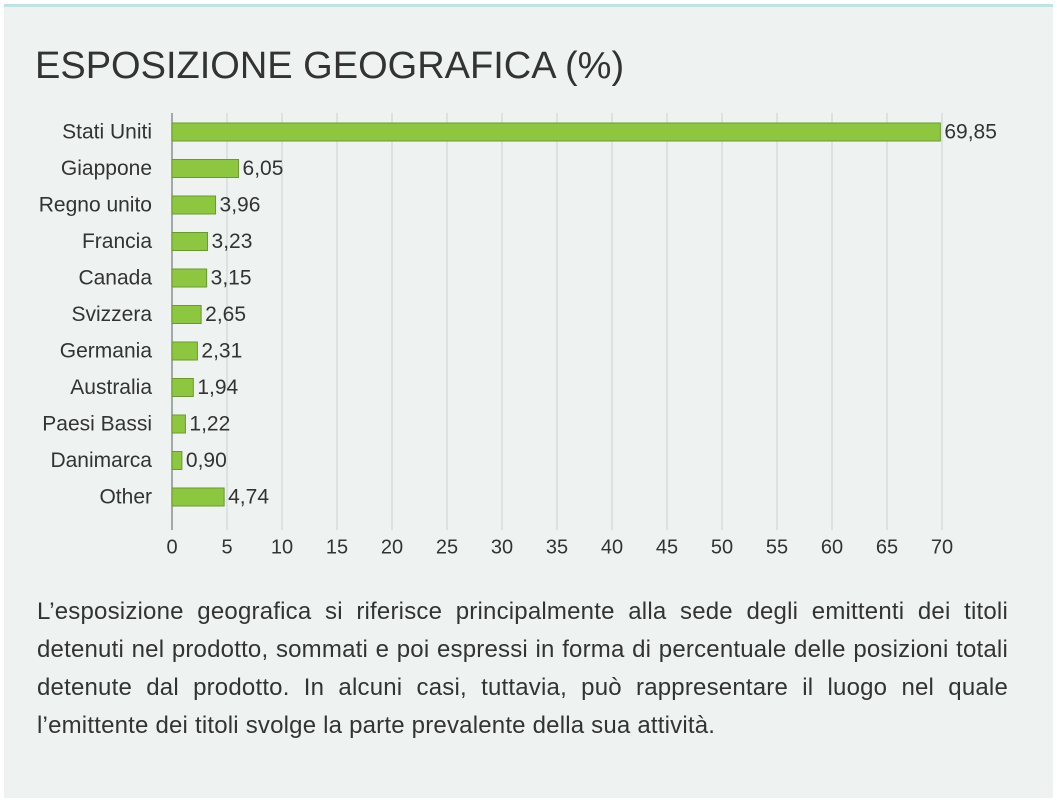 This screenshot has width=1057, height=802. What do you see at coordinates (231, 278) in the screenshot?
I see `value-label: 3,15` at bounding box center [231, 278].